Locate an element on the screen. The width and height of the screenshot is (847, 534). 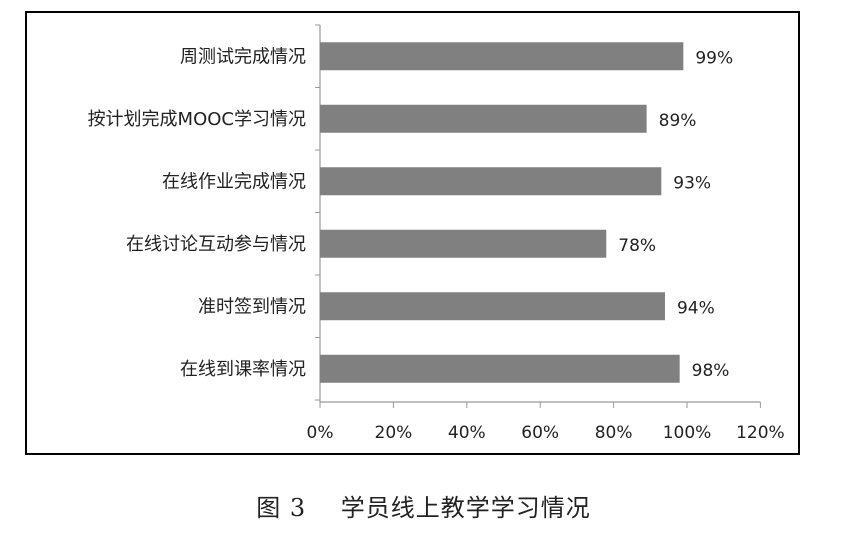
category-label: 按计划完成MOOC学习情况 is located at coordinates (197, 119).